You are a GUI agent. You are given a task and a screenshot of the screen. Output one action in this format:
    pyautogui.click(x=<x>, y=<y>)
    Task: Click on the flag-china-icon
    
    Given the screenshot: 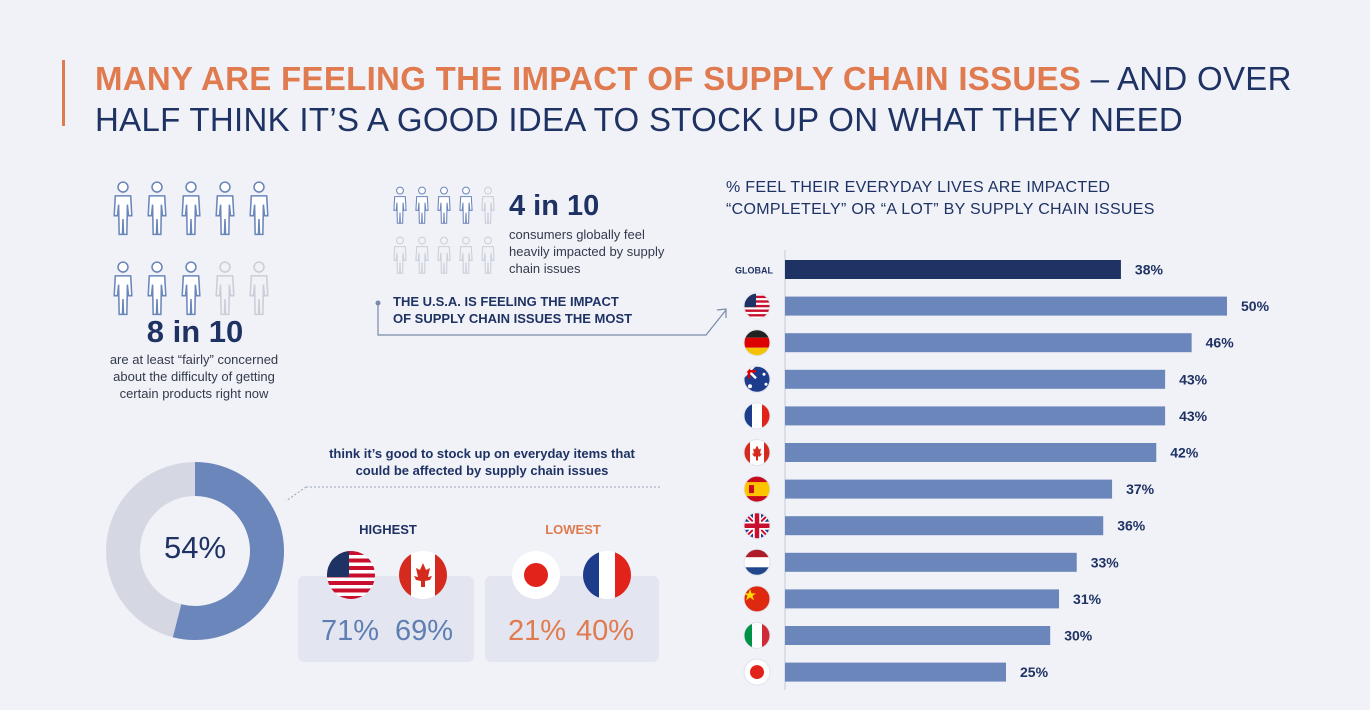 What is the action you would take?
    pyautogui.click(x=757, y=599)
    